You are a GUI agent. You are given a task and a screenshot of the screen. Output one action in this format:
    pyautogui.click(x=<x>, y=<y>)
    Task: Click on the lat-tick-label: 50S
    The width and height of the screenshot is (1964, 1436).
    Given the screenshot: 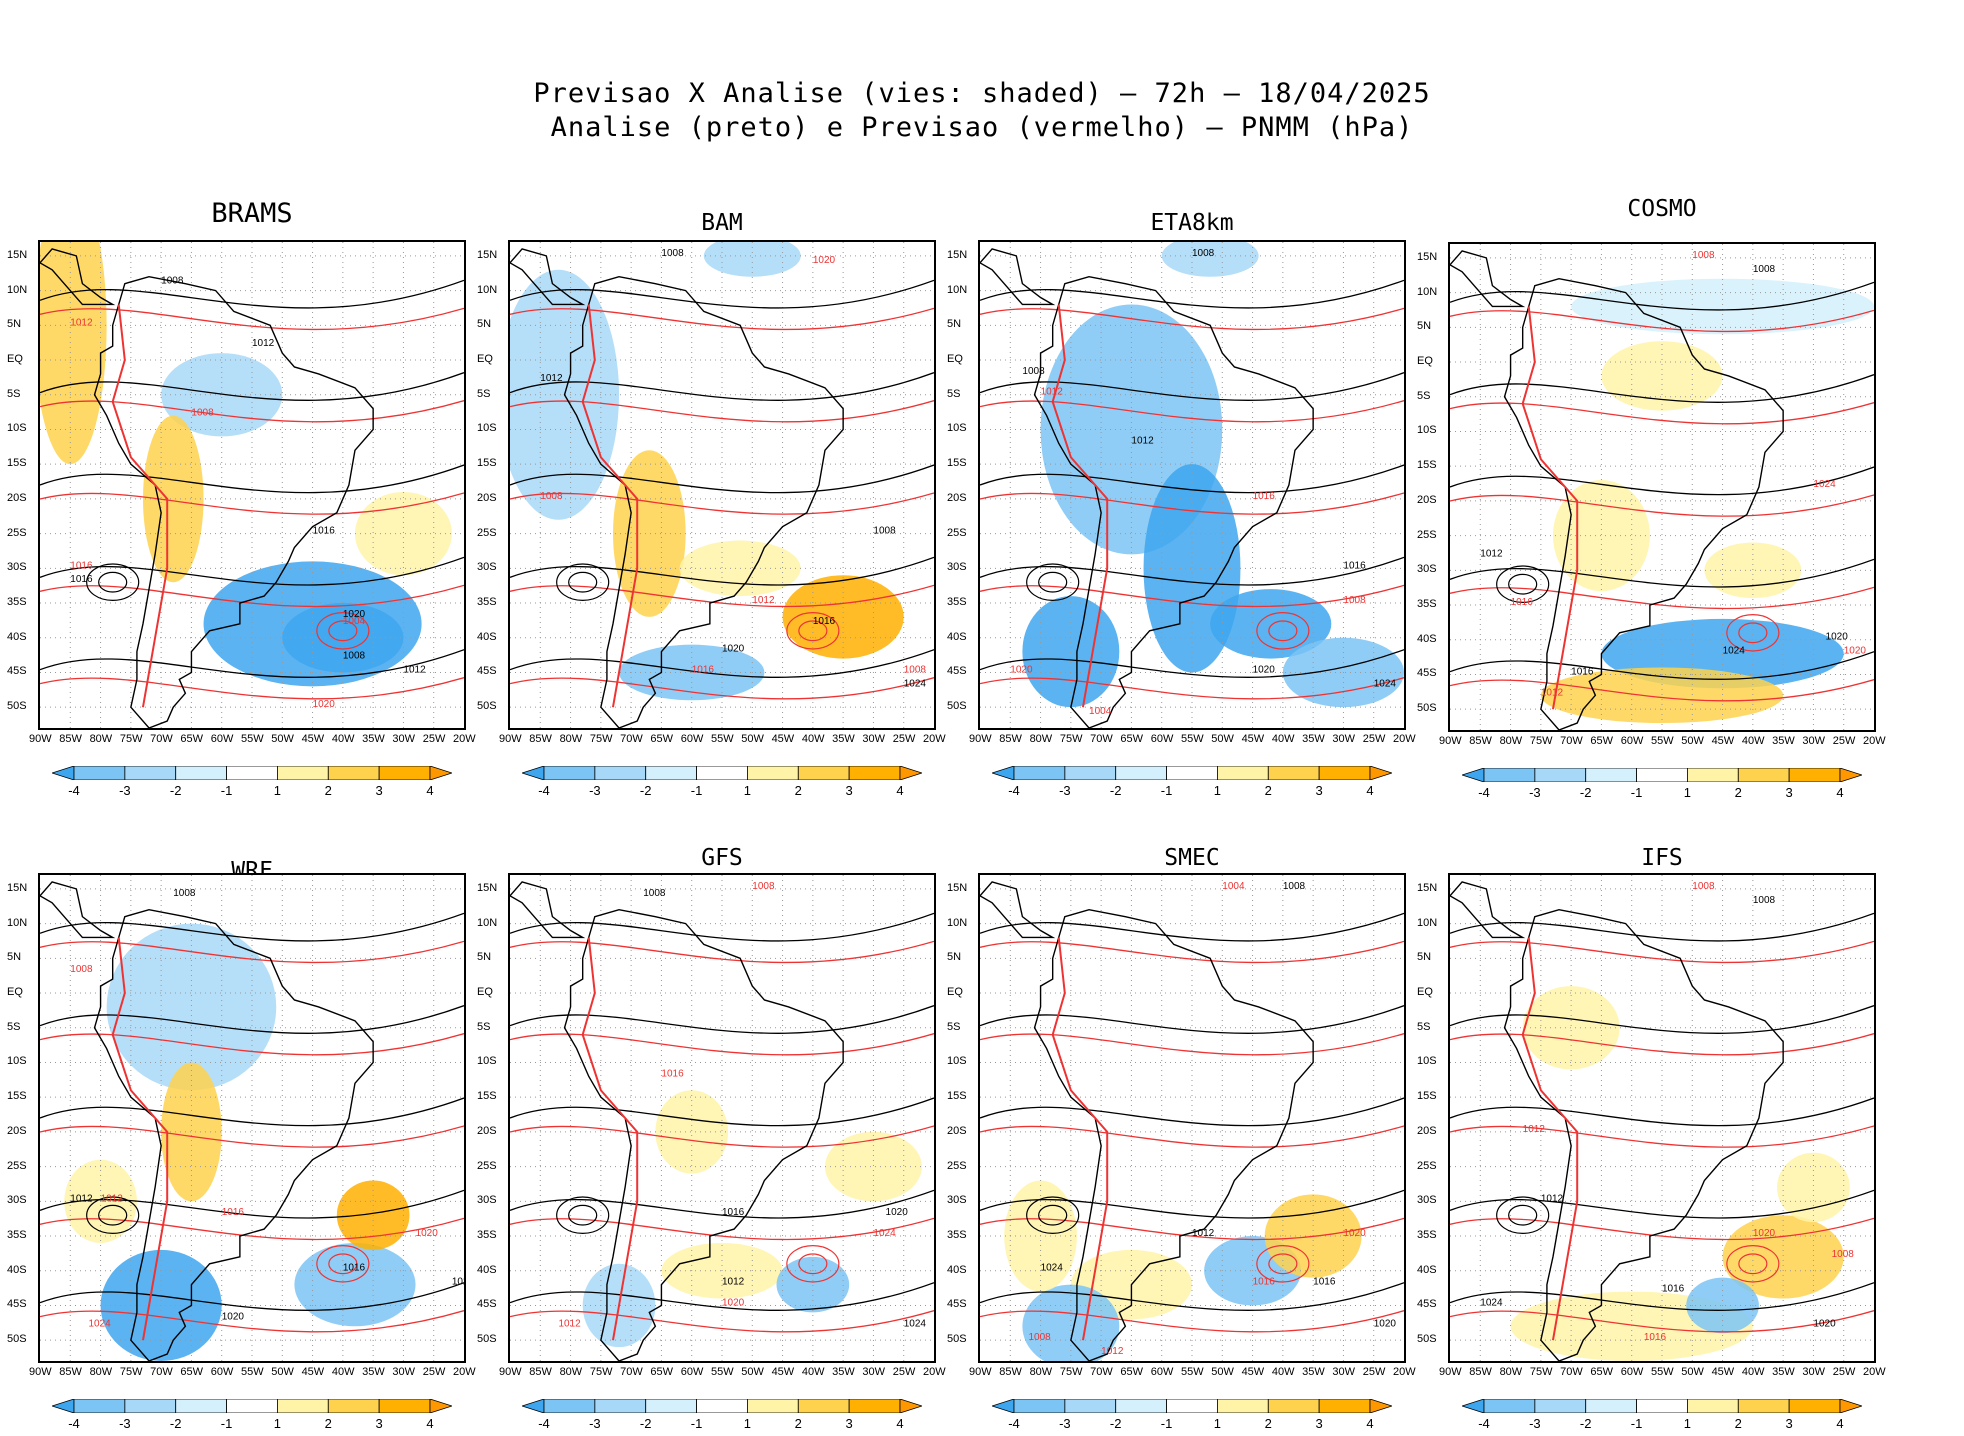 What is the action you would take?
    pyautogui.click(x=487, y=706)
    